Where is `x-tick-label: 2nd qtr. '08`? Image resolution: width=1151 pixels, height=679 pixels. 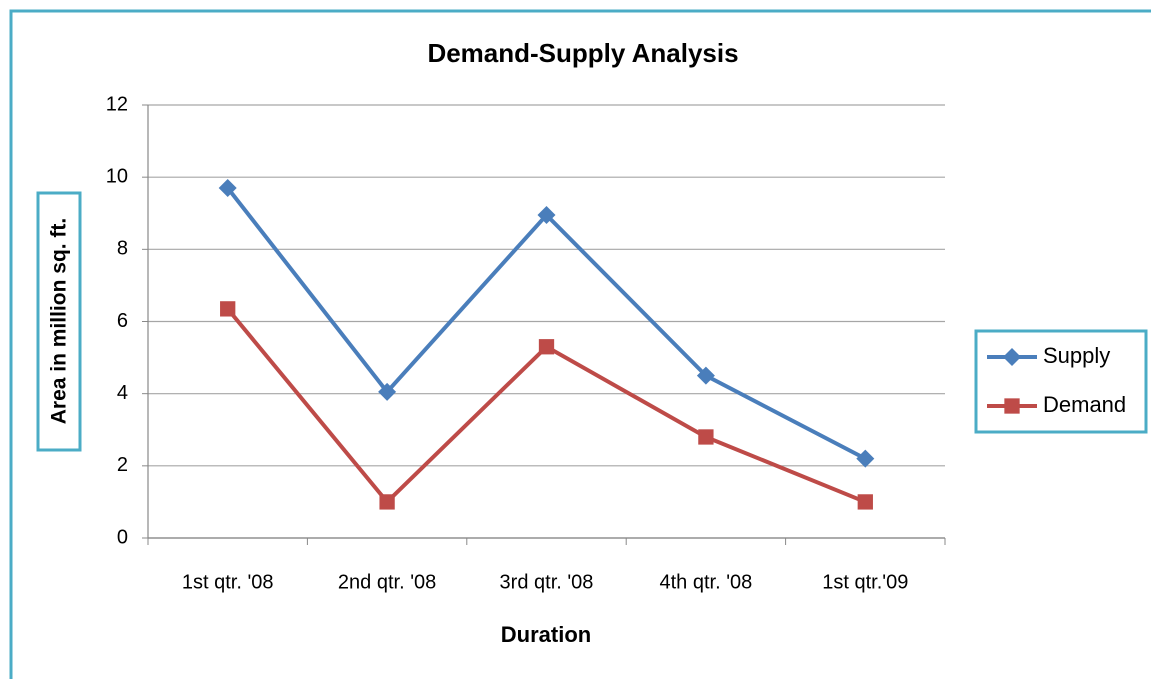
x-tick-label: 2nd qtr. '08 is located at coordinates (387, 582).